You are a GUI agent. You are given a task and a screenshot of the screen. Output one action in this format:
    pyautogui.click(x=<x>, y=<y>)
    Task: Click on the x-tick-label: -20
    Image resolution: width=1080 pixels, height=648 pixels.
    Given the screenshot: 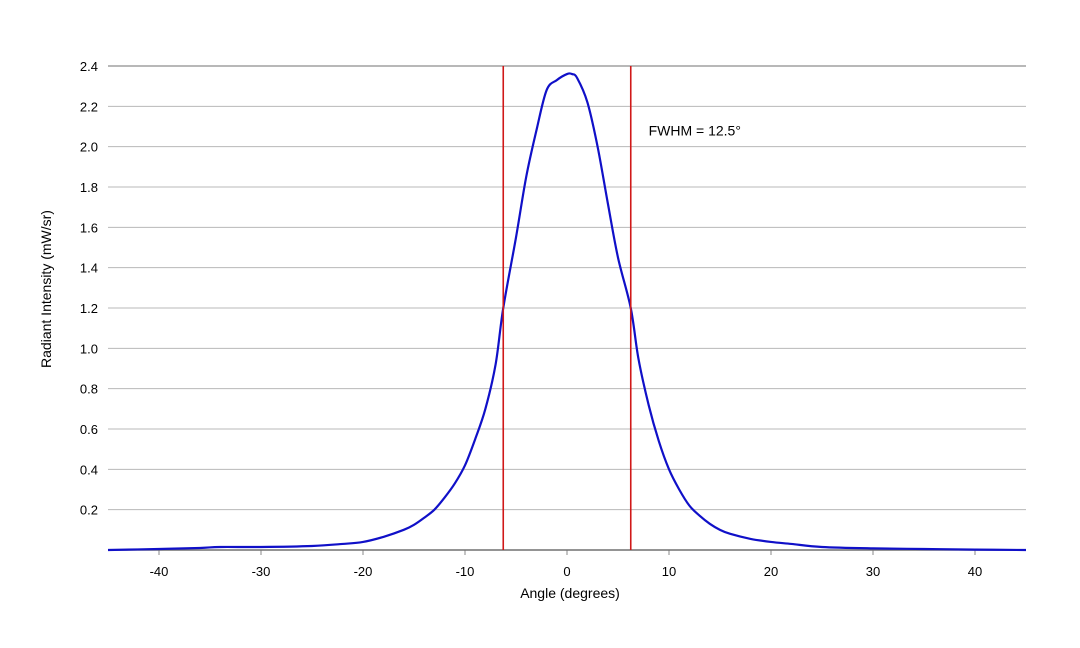 What is the action you would take?
    pyautogui.click(x=363, y=571)
    